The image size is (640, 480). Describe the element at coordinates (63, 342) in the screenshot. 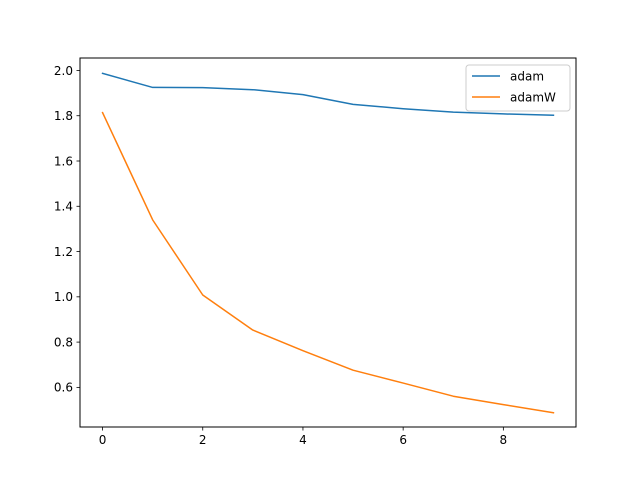

I see `y-tick-label: 0.8` at that location.